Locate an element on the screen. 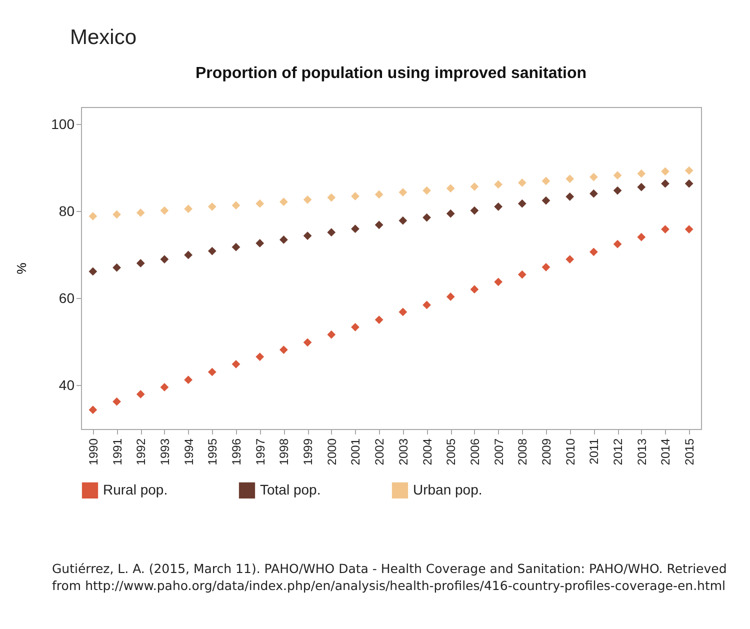 The image size is (750, 629). x-tick-label: 2002 is located at coordinates (379, 452).